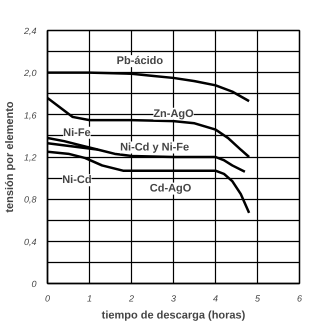 The height and width of the screenshot is (324, 329). Describe the element at coordinates (155, 148) in the screenshot. I see `annotation: Ni-Cd y Ni-Fe` at that location.